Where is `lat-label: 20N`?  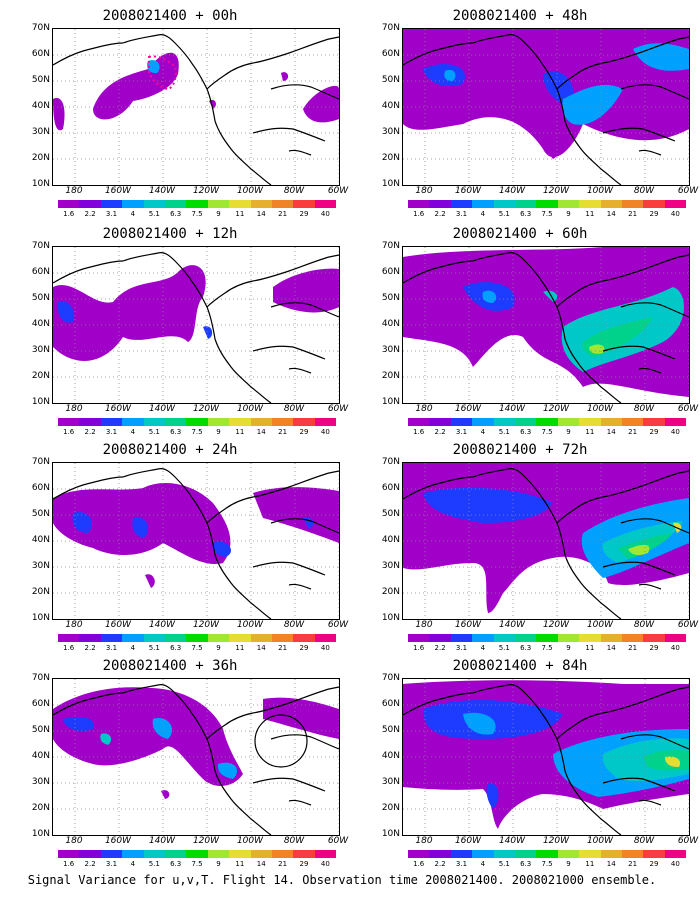 lat-label: 20N is located at coordinates (40, 592).